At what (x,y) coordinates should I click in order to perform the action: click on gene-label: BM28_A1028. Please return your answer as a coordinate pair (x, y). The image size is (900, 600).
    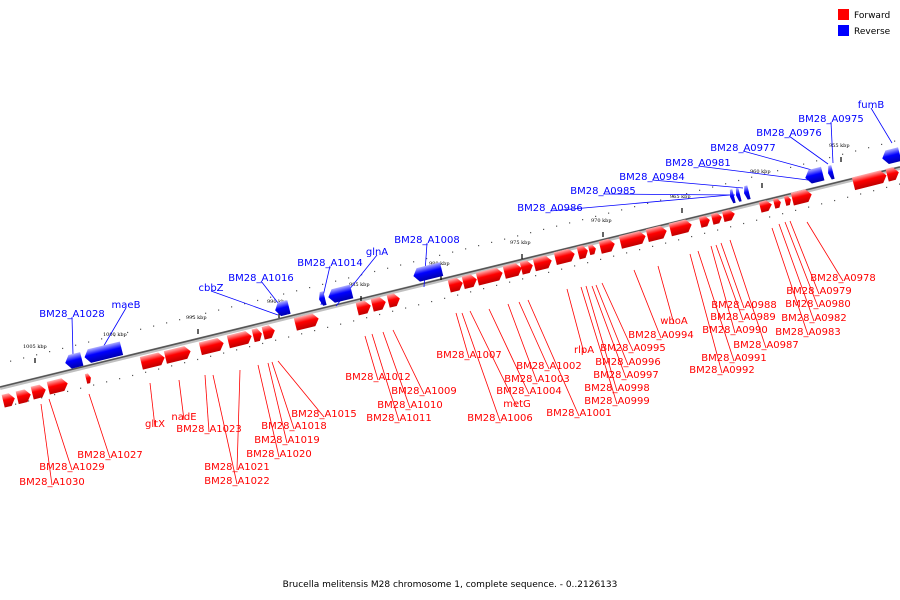
    Looking at the image, I should click on (72, 314).